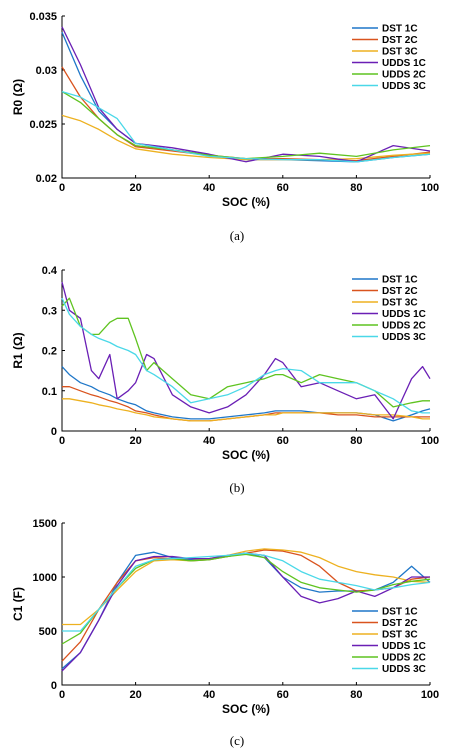 Image resolution: width=474 pixels, height=749 pixels. What do you see at coordinates (46, 179) in the screenshot?
I see `y-tick-label: 0.02` at bounding box center [46, 179].